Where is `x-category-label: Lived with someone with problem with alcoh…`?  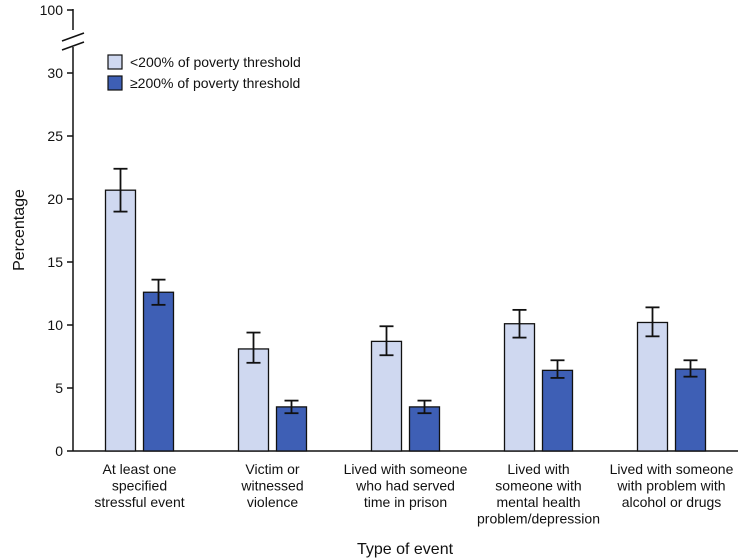
x-category-label: Lived with someone with problem with alcoh… is located at coordinates (672, 485).